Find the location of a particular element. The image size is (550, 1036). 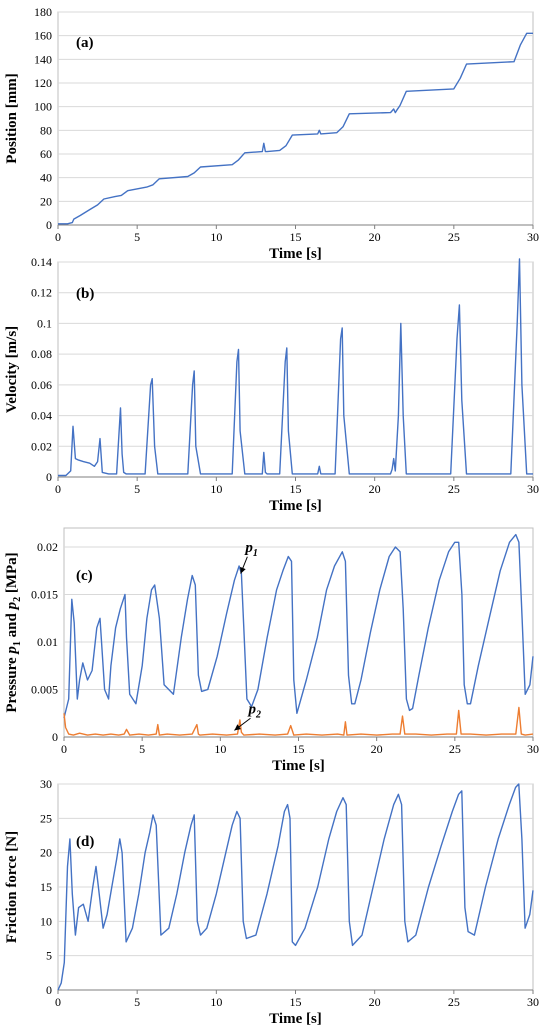

y-tick-label: 0.1 is located at coordinates (44, 323).